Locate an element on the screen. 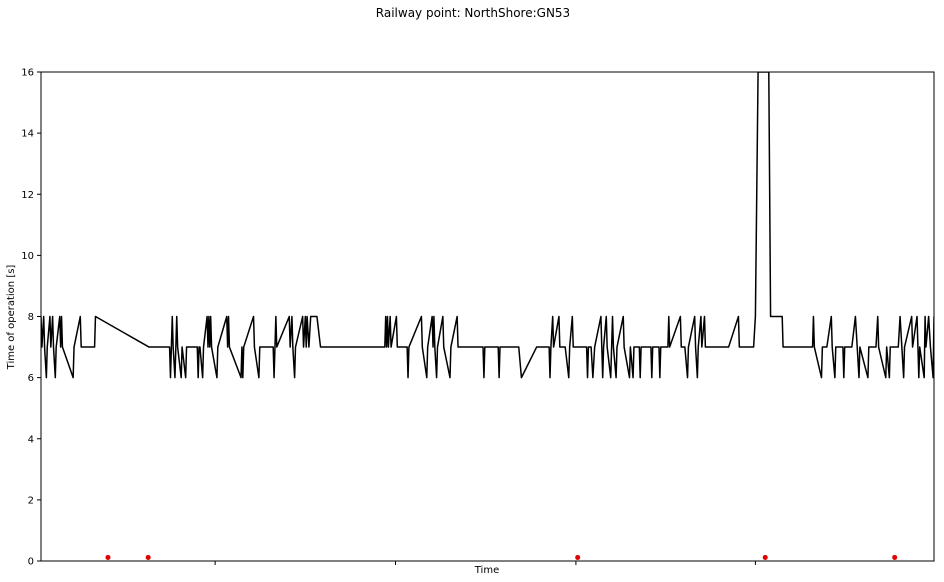 The height and width of the screenshot is (582, 944). y-tick-label: 12 is located at coordinates (27, 195).